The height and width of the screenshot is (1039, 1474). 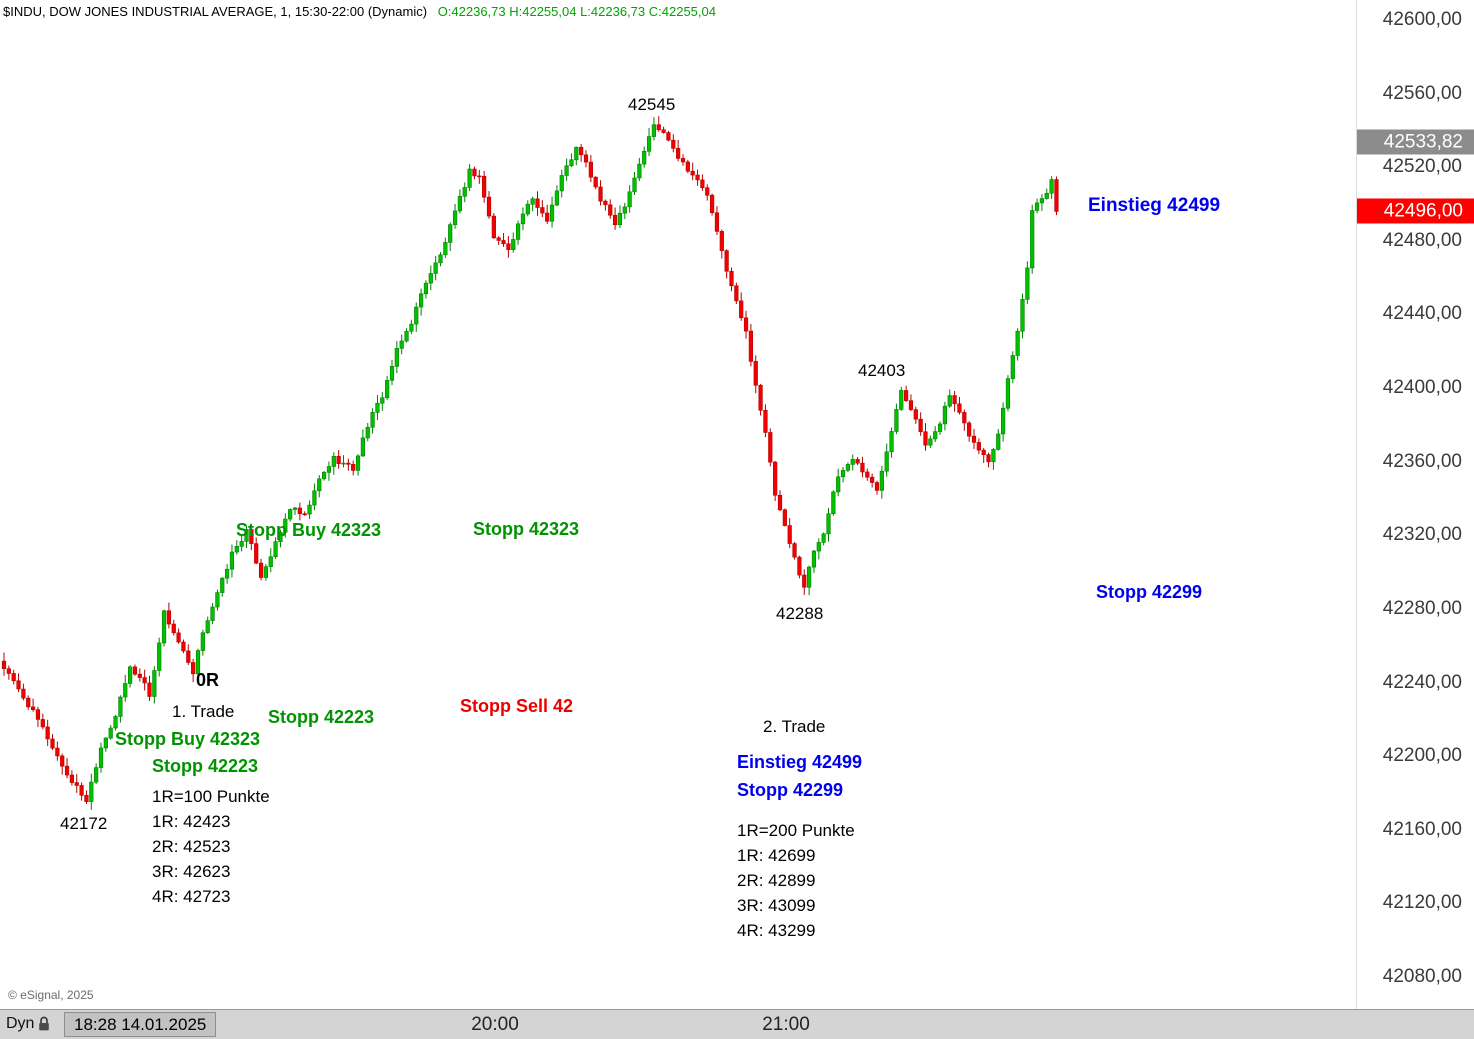 I want to click on lower-high-label: 42403, so click(x=882, y=370).